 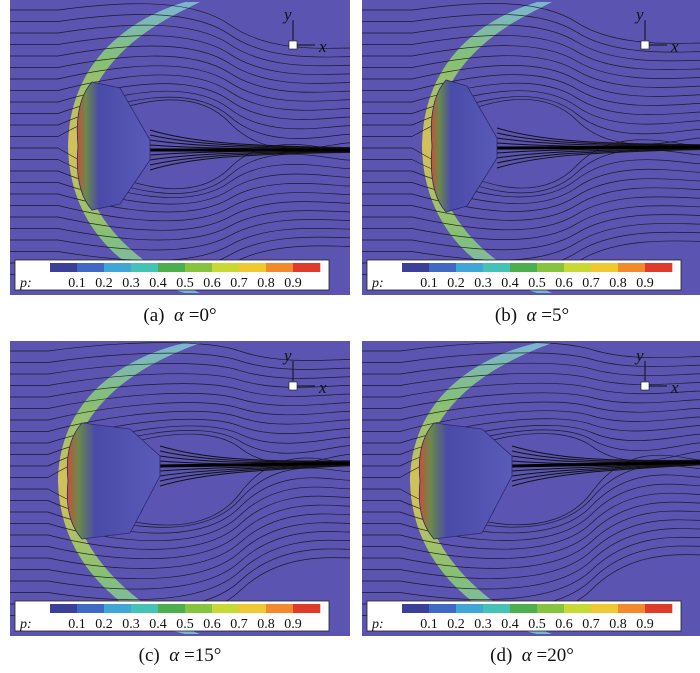 I want to click on caption-b: (b) α =5°, so click(x=531, y=316).